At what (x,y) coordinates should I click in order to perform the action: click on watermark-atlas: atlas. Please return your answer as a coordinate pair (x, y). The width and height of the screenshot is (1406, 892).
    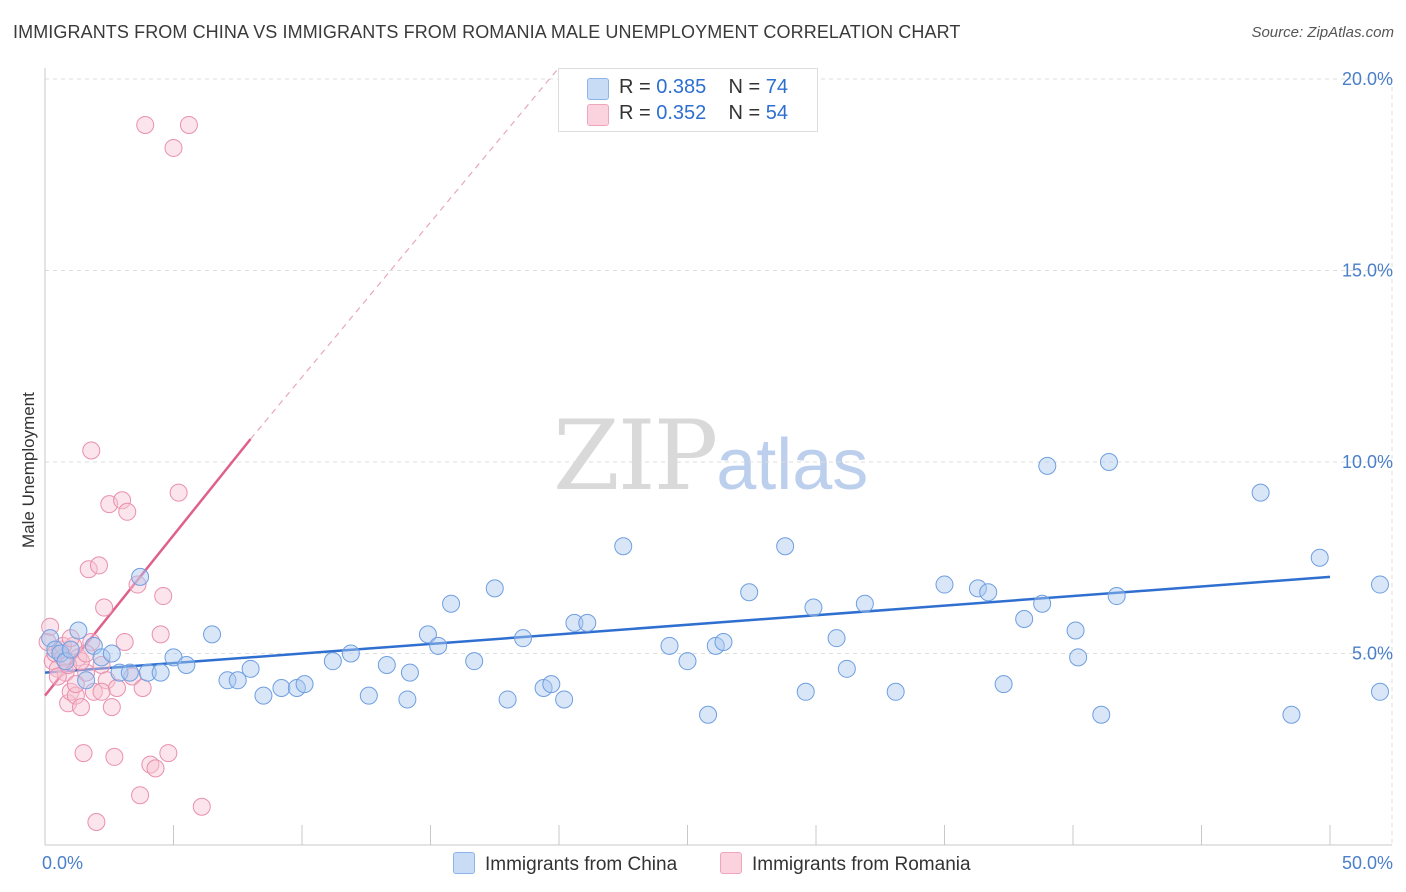
    Looking at the image, I should click on (792, 465).